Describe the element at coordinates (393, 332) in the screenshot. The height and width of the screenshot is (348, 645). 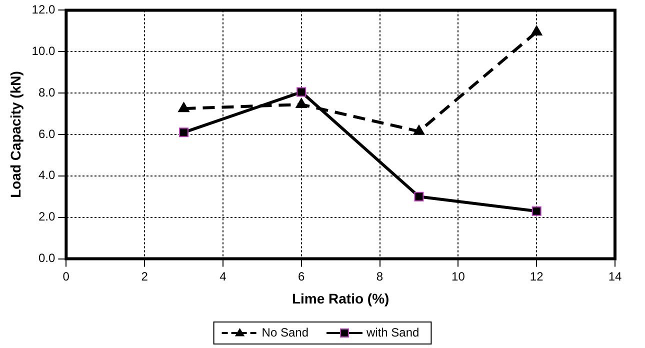
I see `legend-label: with Sand` at that location.